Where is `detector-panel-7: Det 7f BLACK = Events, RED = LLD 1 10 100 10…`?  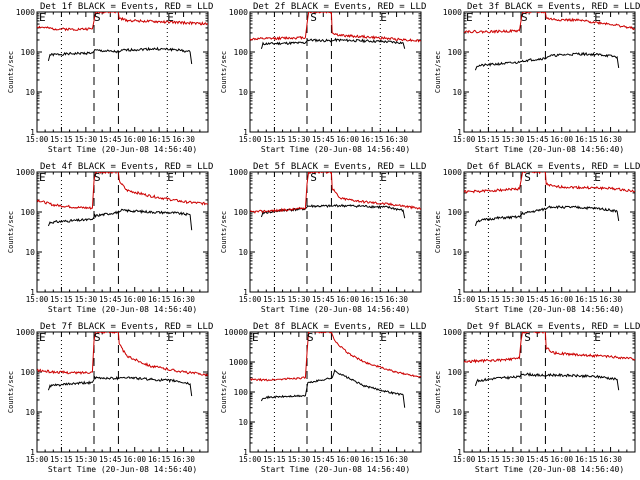 detector-panel-7: Det 7f BLACK = Events, RED = LLD 1 10 100 10… is located at coordinates (110, 398).